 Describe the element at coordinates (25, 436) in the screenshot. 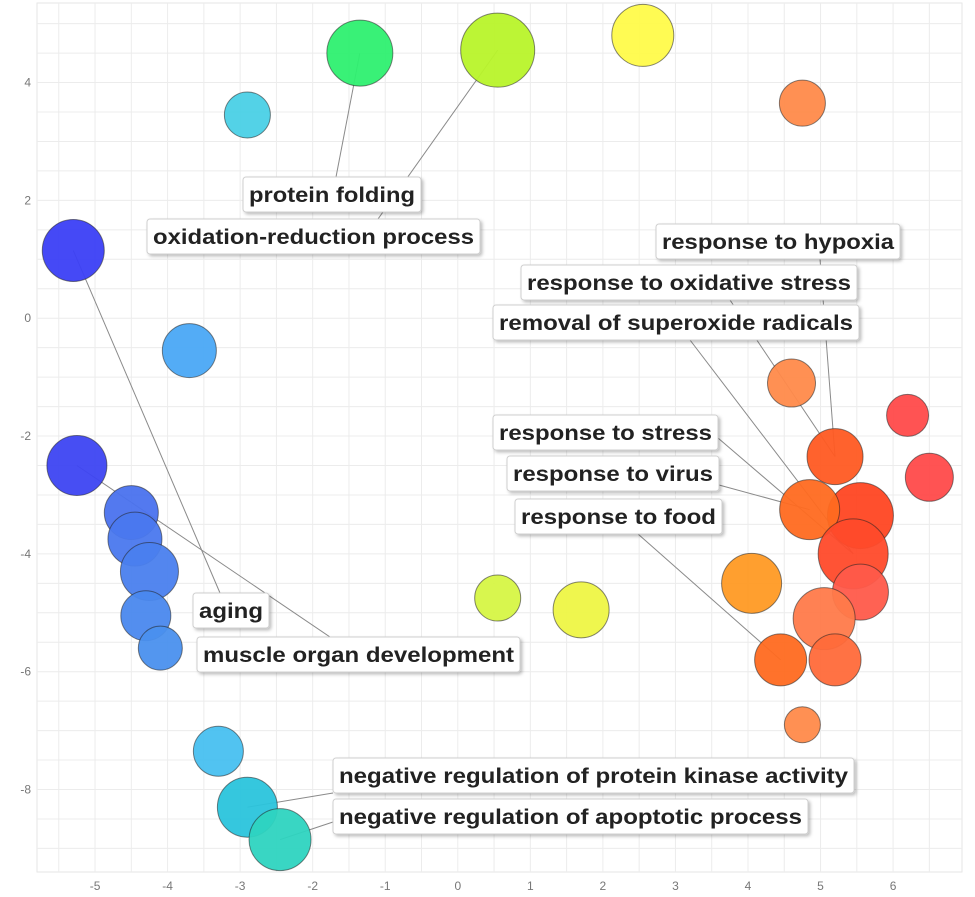

I see `y-tick-label: -2` at that location.